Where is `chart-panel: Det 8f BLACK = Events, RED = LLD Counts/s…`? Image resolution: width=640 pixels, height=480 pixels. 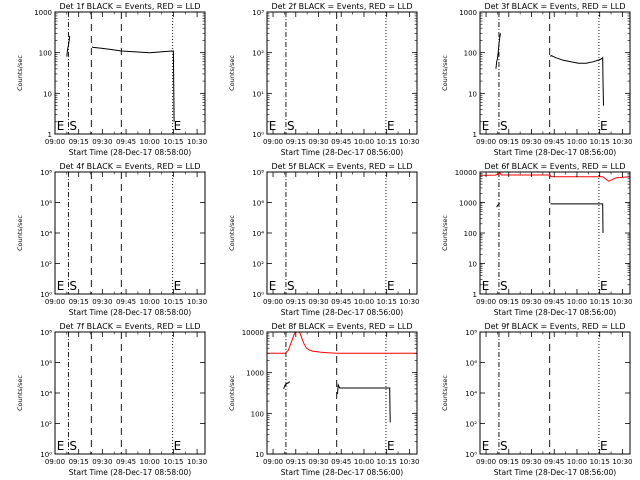
chart-panel: Det 8f BLACK = Events, RED = LLD Counts/s… is located at coordinates (324, 399).